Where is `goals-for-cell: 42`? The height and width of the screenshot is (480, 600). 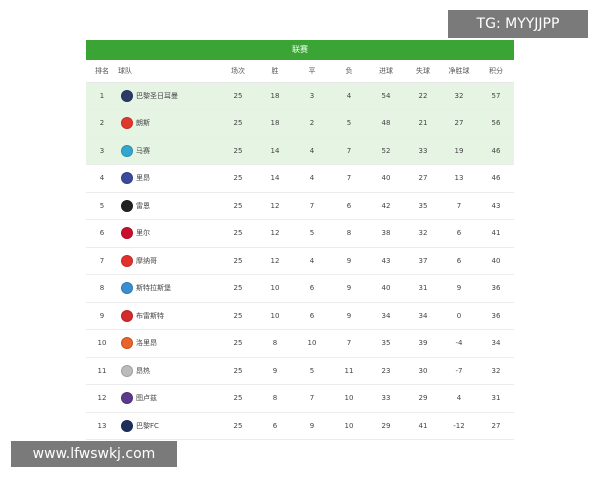
goals-for-cell: 42 is located at coordinates (386, 205).